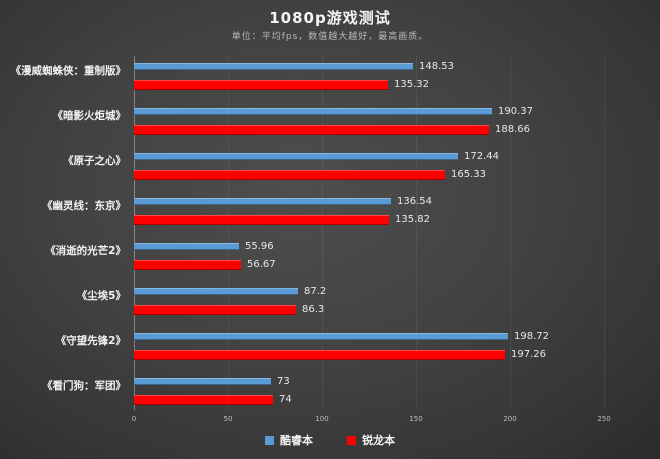  Describe the element at coordinates (261, 264) in the screenshot. I see `value-label: 56.67` at that location.